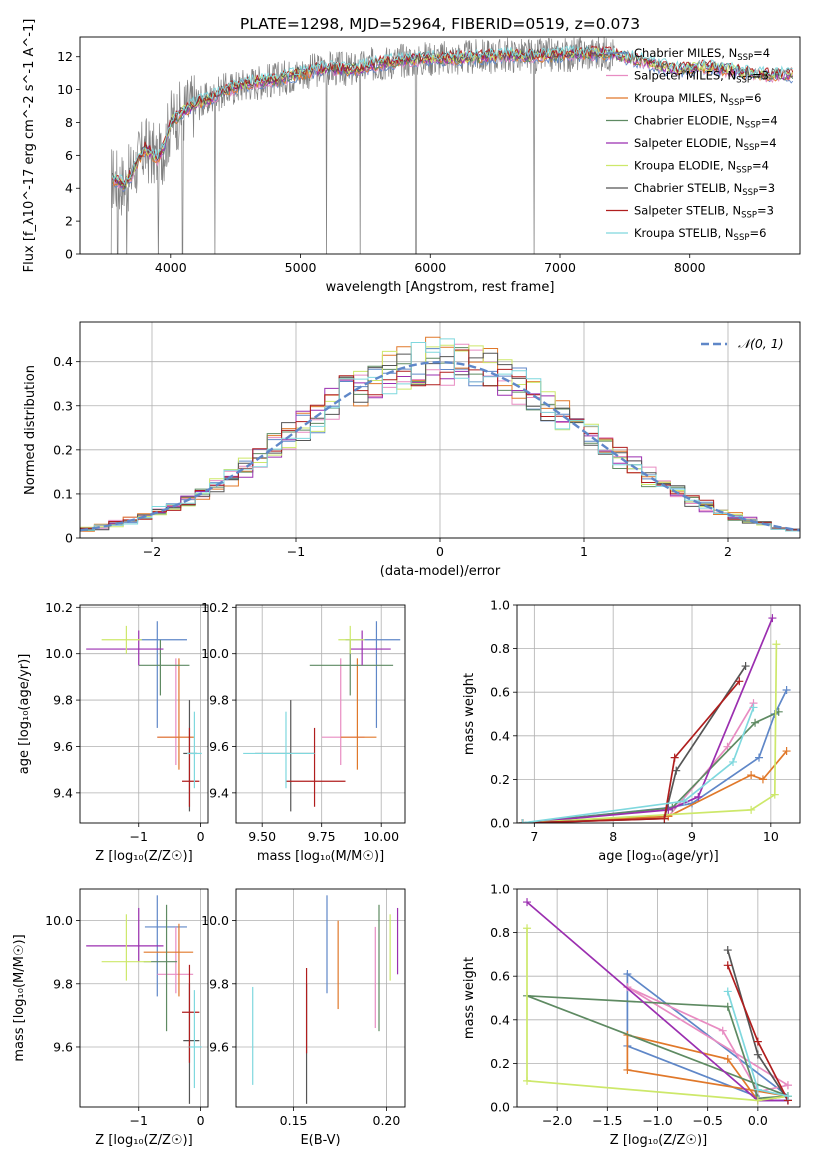 Image resolution: width=819 pixels, height=1170 pixels. Describe the element at coordinates (69, 122) in the screenshot. I see `y-tick-label: 8` at that location.